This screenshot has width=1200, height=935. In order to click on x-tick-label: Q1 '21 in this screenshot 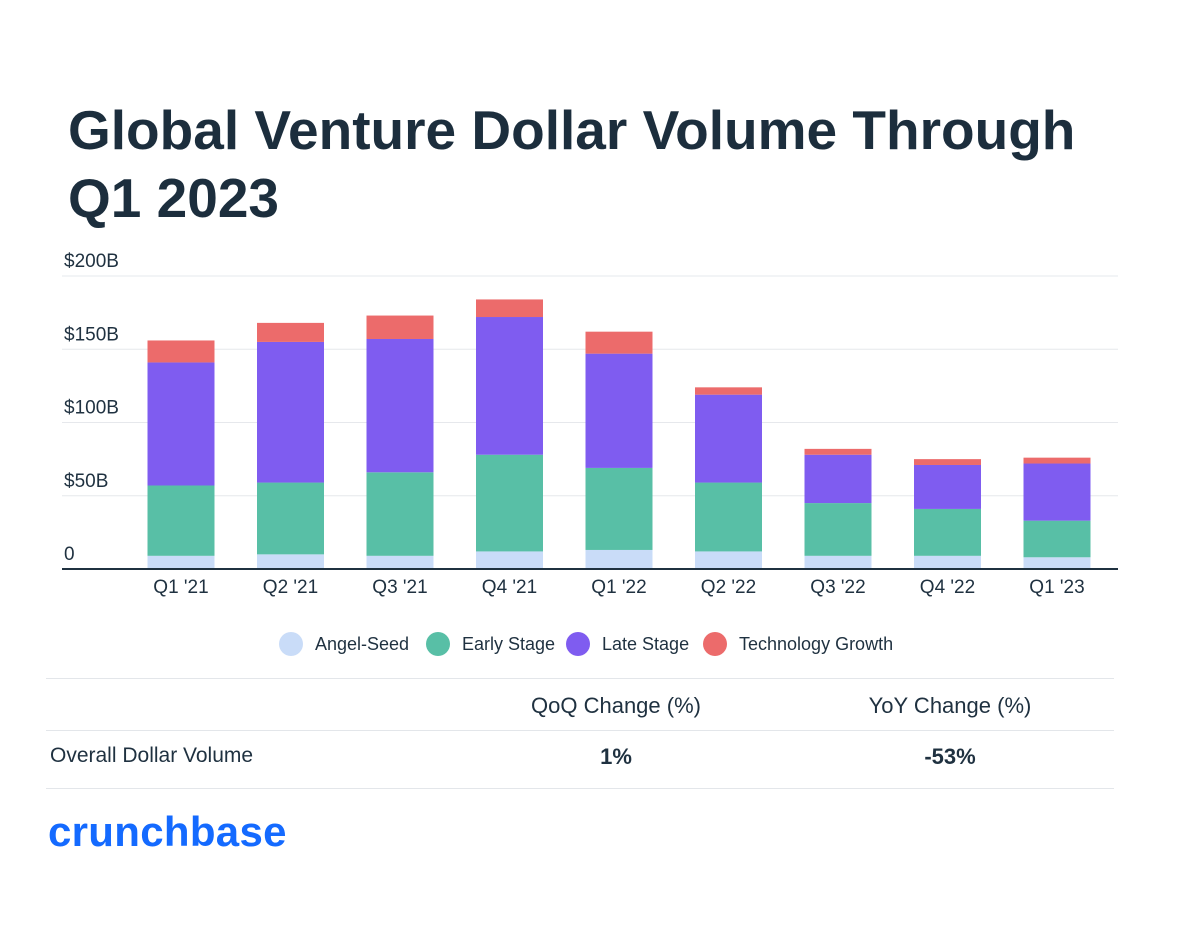, I will do `click(180, 587)`.